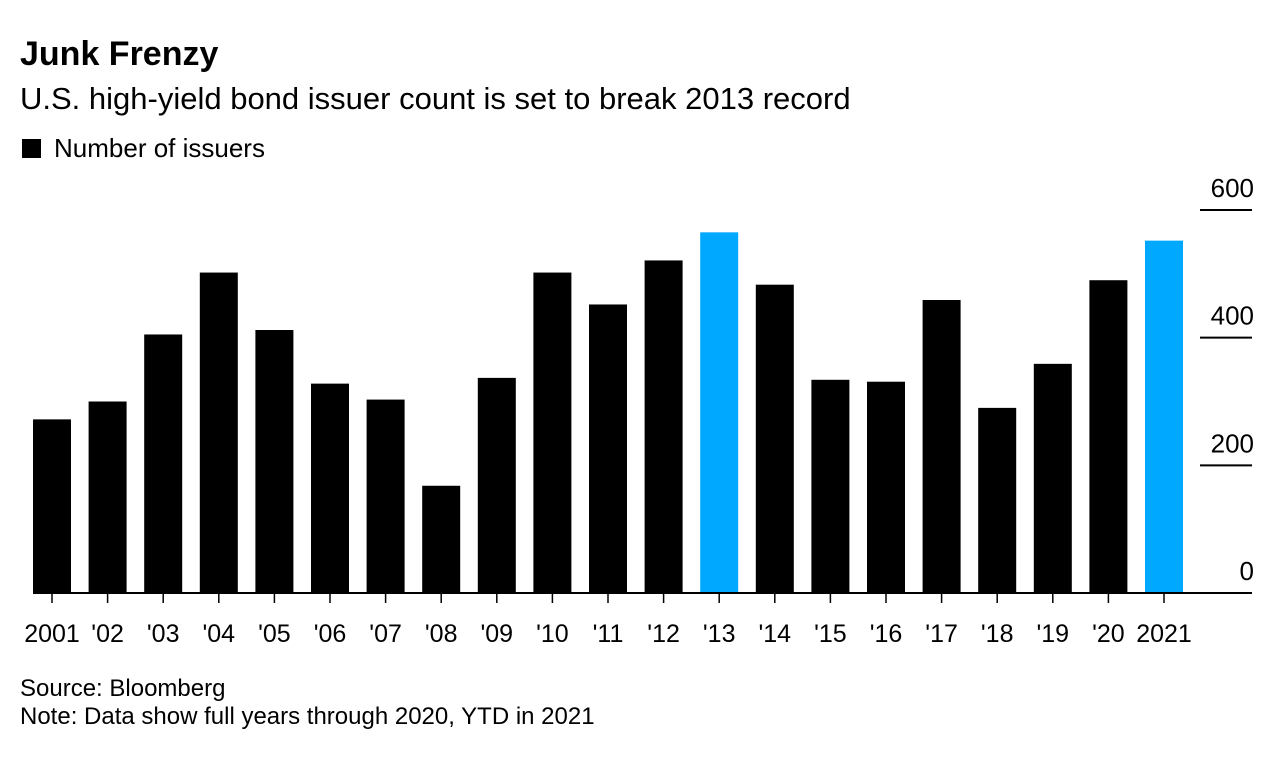 The width and height of the screenshot is (1284, 758). I want to click on x-tick-label: '17, so click(941, 634).